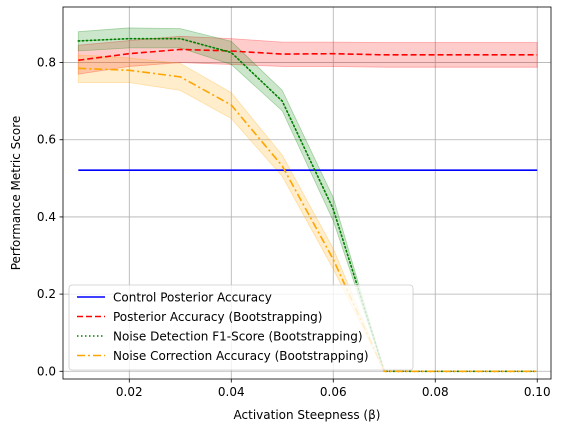 The width and height of the screenshot is (567, 432). What do you see at coordinates (46, 371) in the screenshot?
I see `y-tick-label: 0.0` at bounding box center [46, 371].